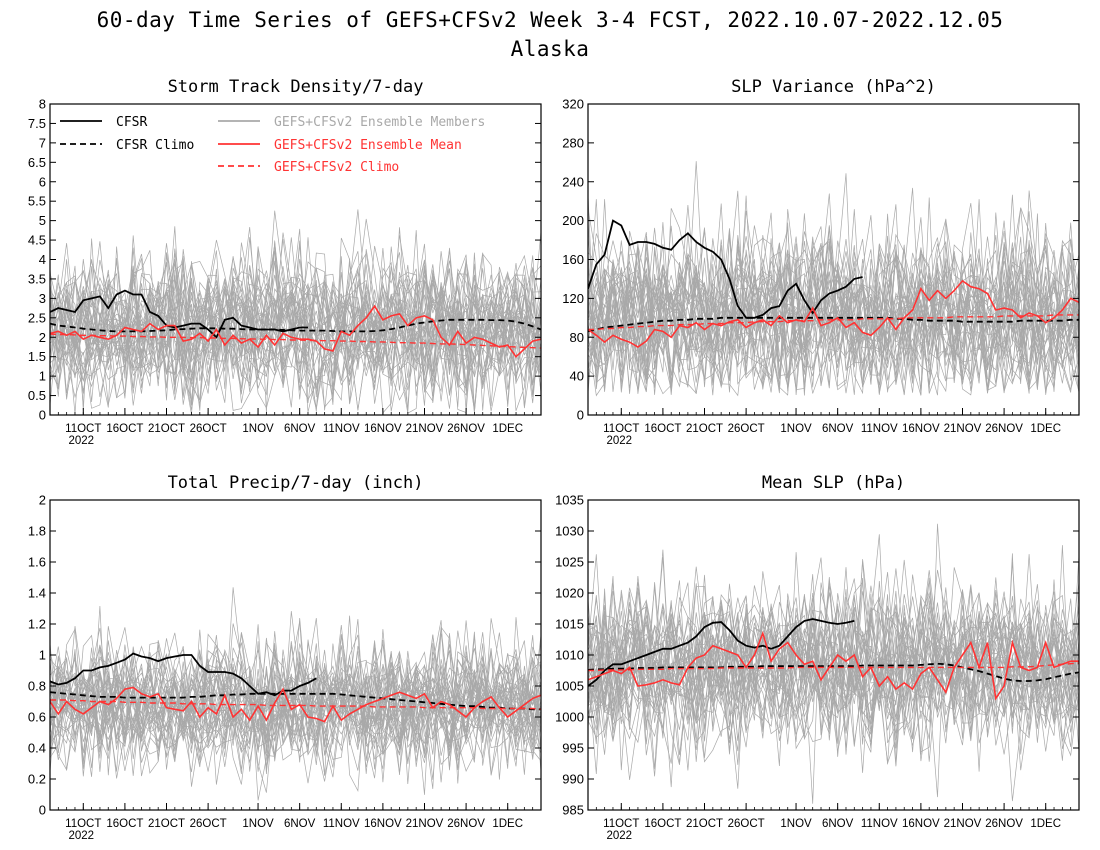 This screenshot has height=850, width=1100. What do you see at coordinates (569, 717) in the screenshot?
I see `y-tick-label: 1000` at bounding box center [569, 717].